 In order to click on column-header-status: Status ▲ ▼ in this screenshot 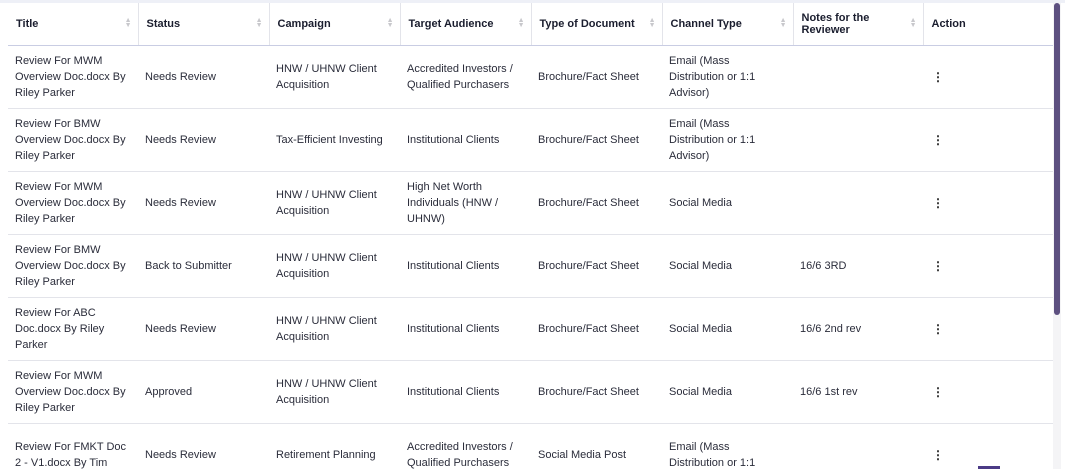, I will do `click(203, 24)`.